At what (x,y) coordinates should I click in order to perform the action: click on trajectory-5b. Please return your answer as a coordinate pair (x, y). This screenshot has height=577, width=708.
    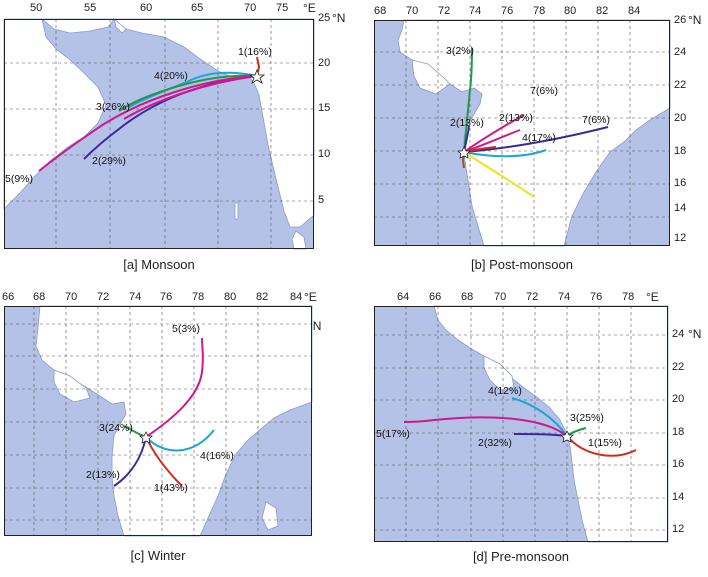
    Looking at the image, I should click on (190, 97).